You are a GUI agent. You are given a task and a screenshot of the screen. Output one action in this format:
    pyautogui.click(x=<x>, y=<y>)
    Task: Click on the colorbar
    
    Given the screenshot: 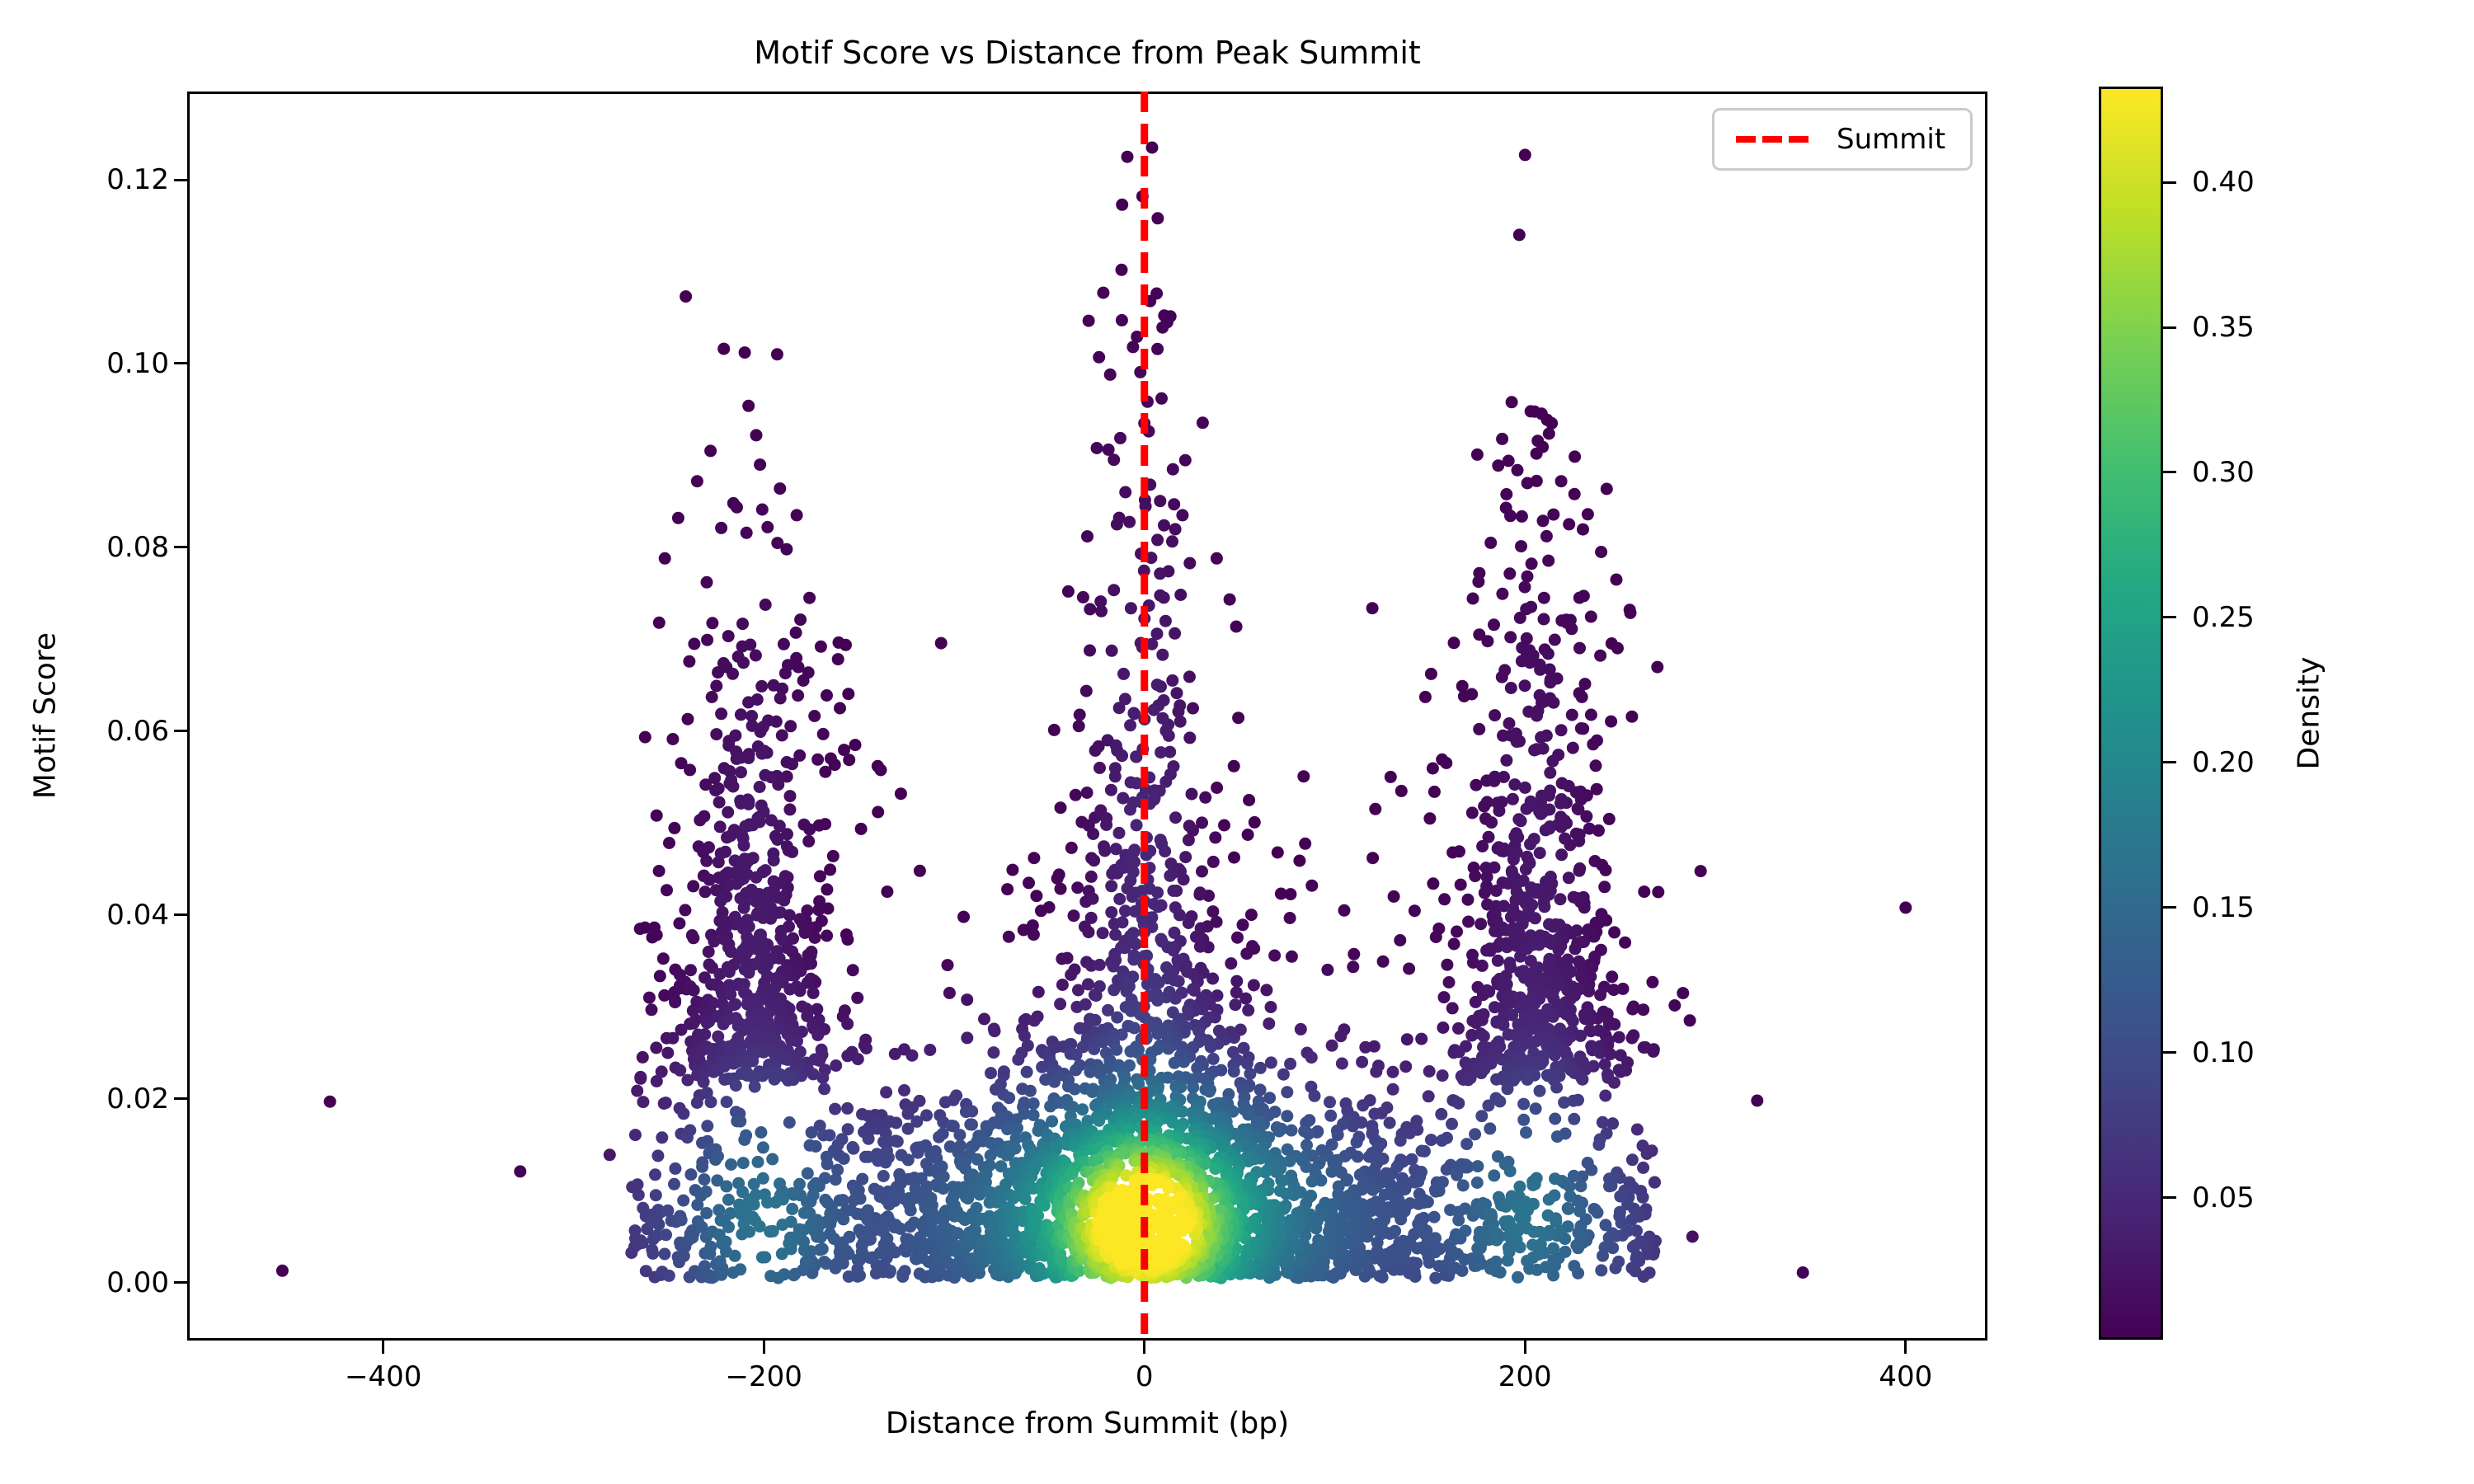 What is the action you would take?
    pyautogui.click(x=2131, y=713)
    